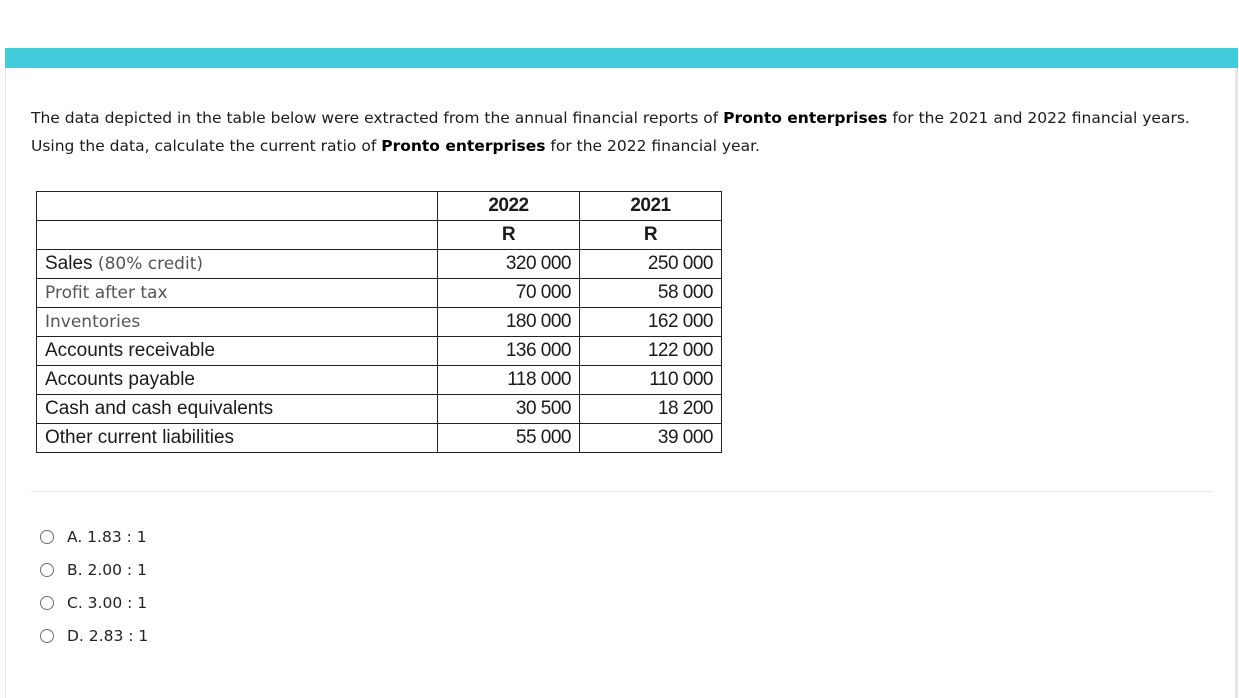  Describe the element at coordinates (237, 380) in the screenshot. I see `row-label: Accounts payable` at that location.